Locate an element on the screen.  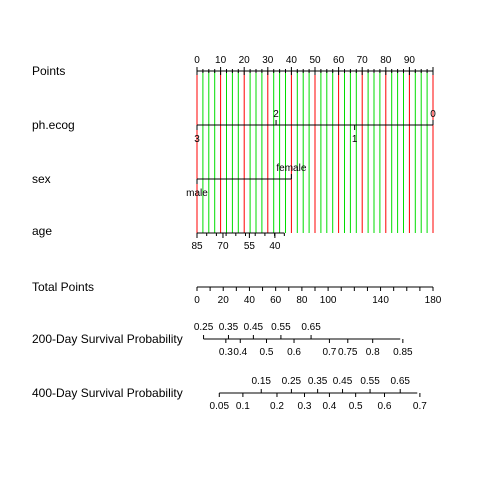
surv400-tick-label: 0.35 is located at coordinates (318, 381).